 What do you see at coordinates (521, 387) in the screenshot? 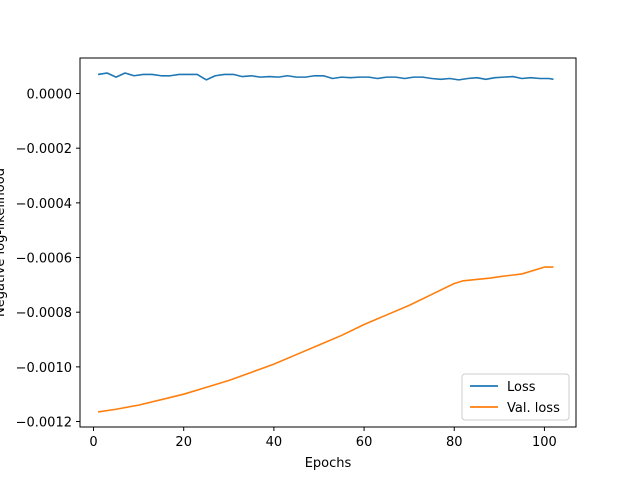
I see `legend-label-loss: Loss` at bounding box center [521, 387].